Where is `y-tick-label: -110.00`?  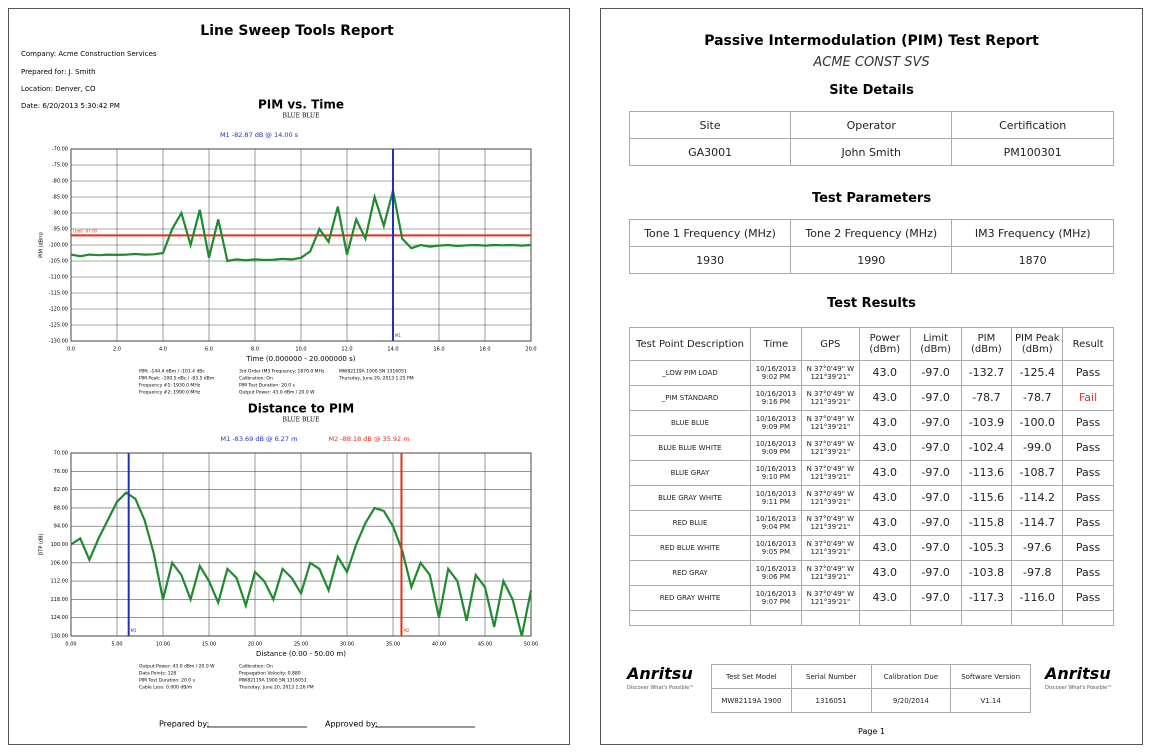
y-tick-label: -110.00 is located at coordinates (58, 278).